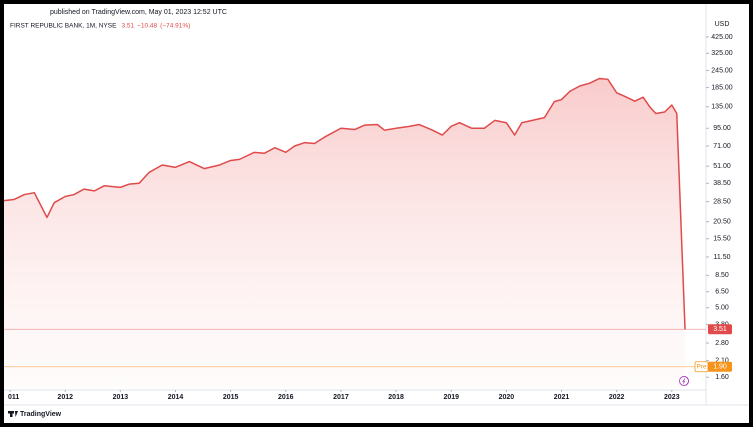 The image size is (753, 427). What do you see at coordinates (722, 239) in the screenshot?
I see `y-tick-label: 15.50` at bounding box center [722, 239].